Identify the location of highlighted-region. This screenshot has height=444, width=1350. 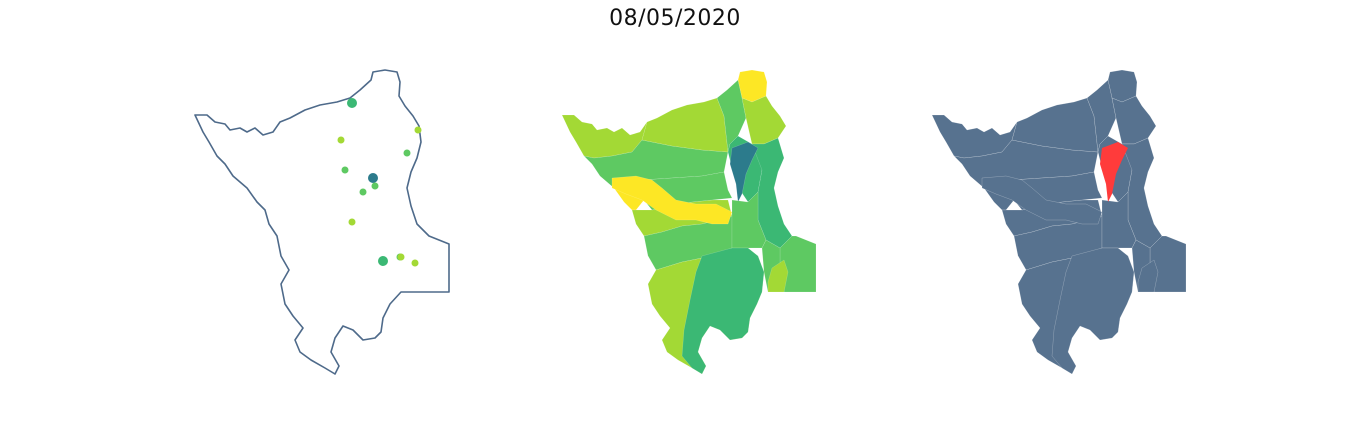
(1114, 172).